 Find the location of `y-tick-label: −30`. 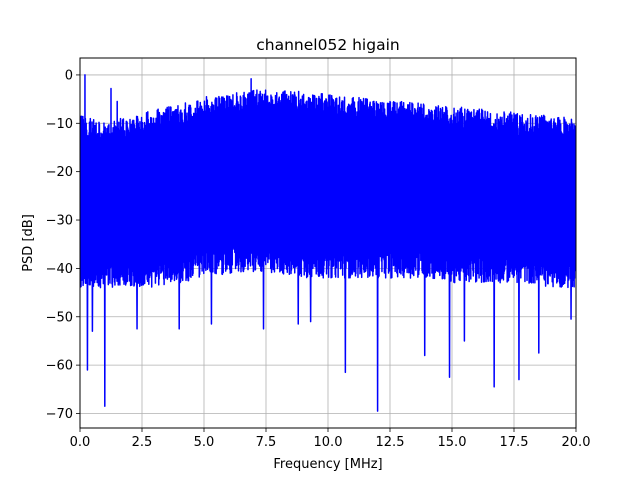

y-tick-label: −30 is located at coordinates (59, 221).